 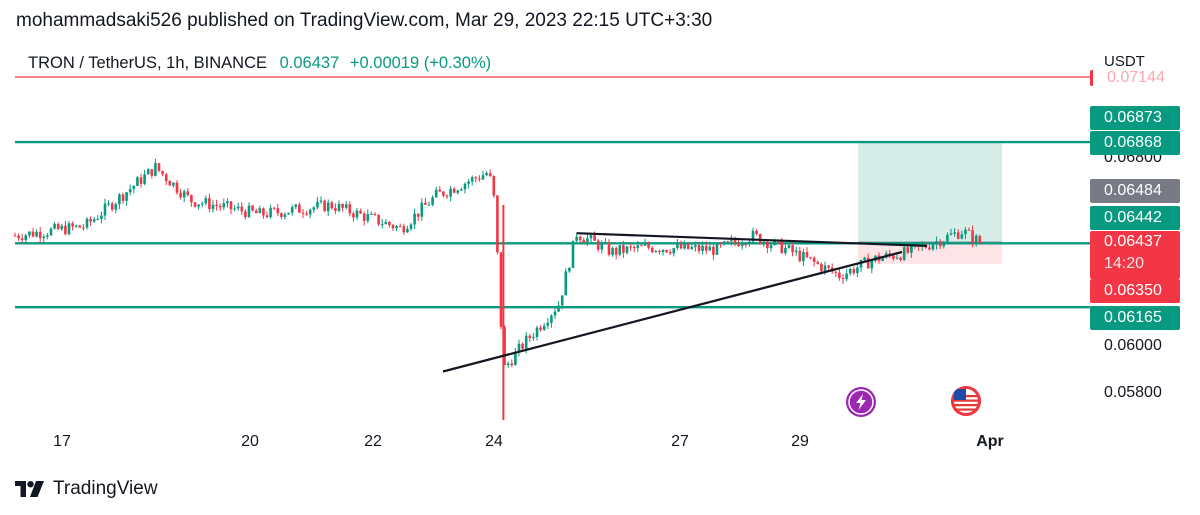 I want to click on time-tick-label: 22, so click(x=373, y=441).